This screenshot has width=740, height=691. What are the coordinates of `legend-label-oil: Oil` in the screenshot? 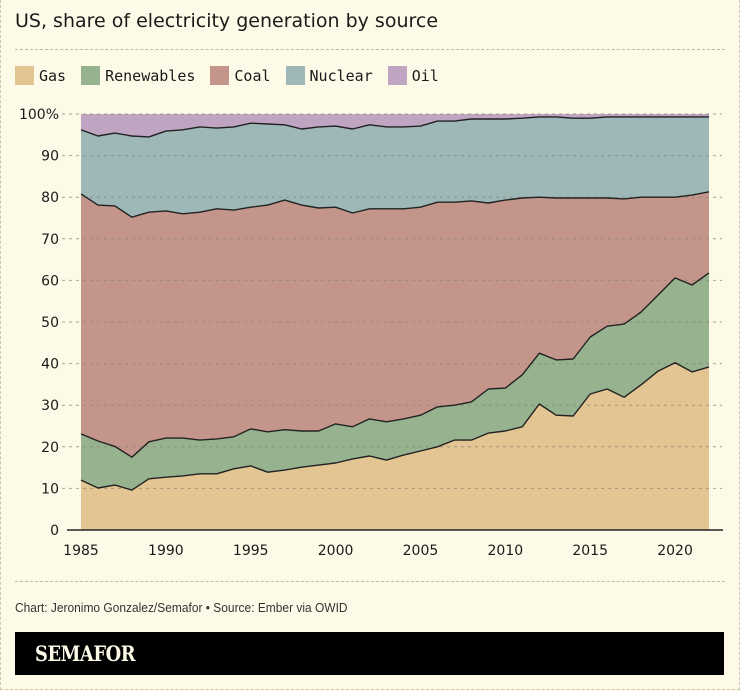 It's located at (425, 75).